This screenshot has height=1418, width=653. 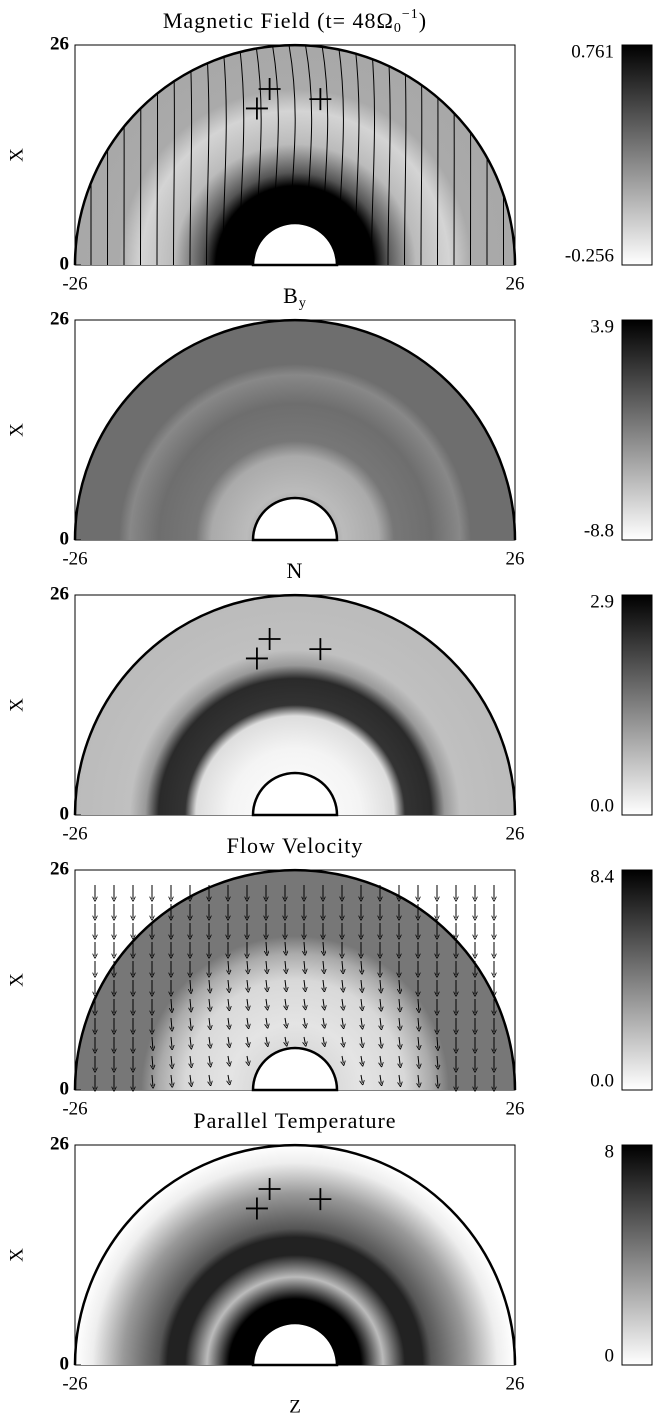 What do you see at coordinates (602, 326) in the screenshot?
I see `colorbar-tick-label: 3.9` at bounding box center [602, 326].